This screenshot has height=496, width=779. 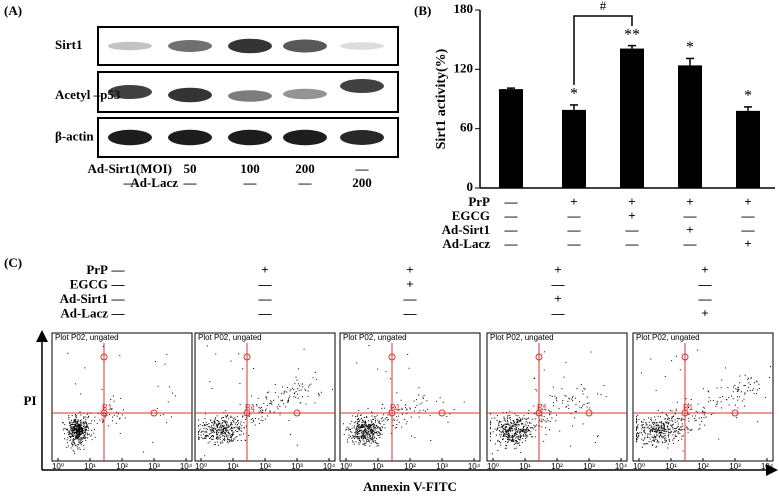 I want to click on treatment-value: +, so click(x=557, y=269).